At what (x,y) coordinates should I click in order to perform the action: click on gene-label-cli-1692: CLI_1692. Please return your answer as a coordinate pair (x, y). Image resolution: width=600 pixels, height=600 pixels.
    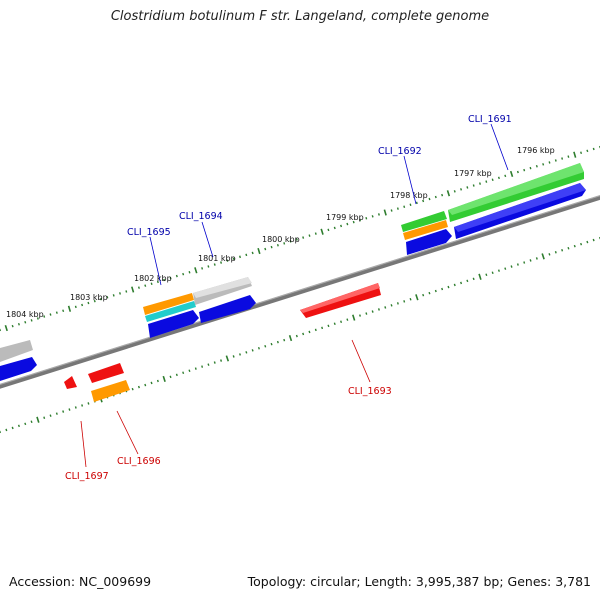
    Looking at the image, I should click on (400, 151).